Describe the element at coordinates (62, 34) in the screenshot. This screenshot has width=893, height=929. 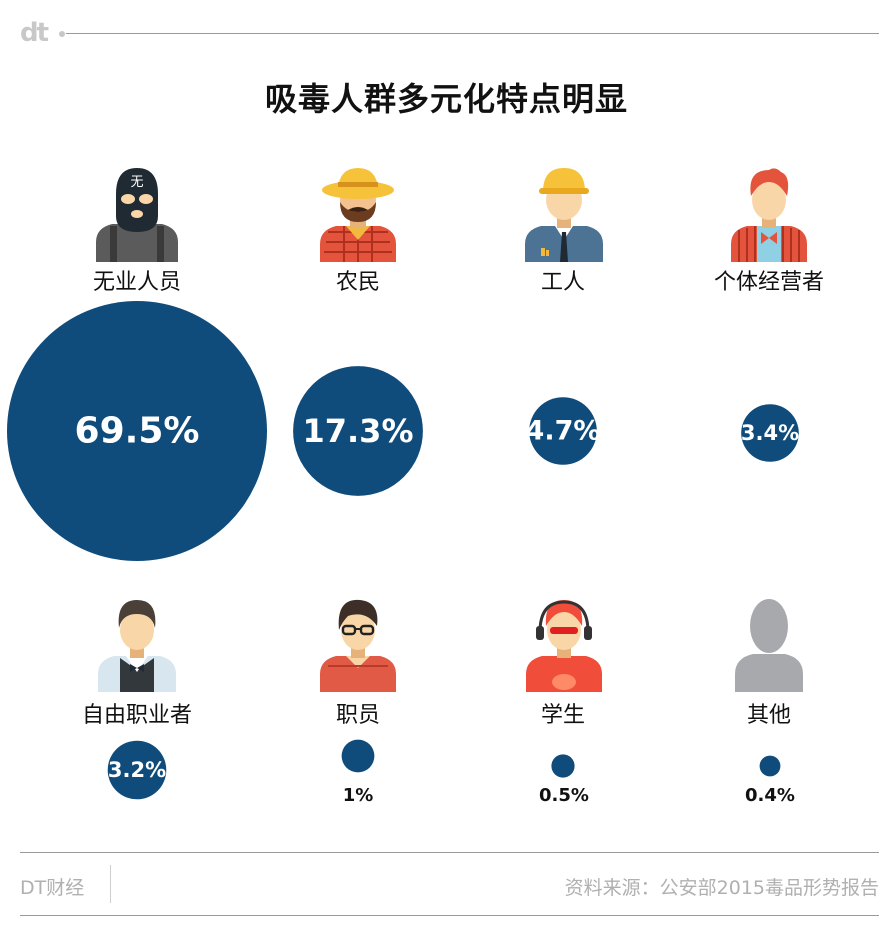
I see `logo-dot` at that location.